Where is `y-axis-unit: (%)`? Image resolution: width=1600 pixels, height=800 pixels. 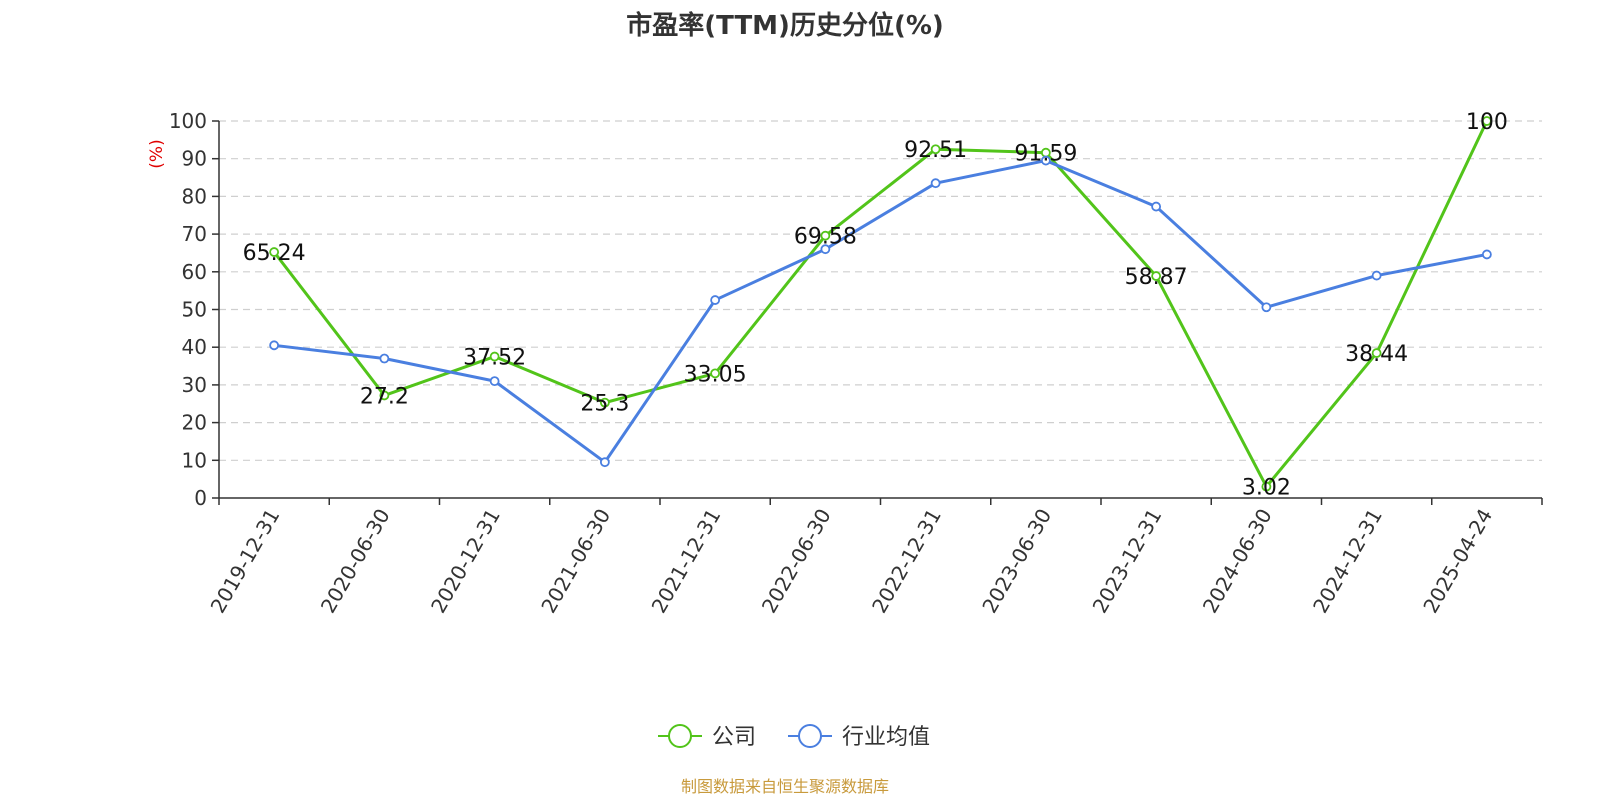 y-axis-unit: (%) is located at coordinates (157, 153).